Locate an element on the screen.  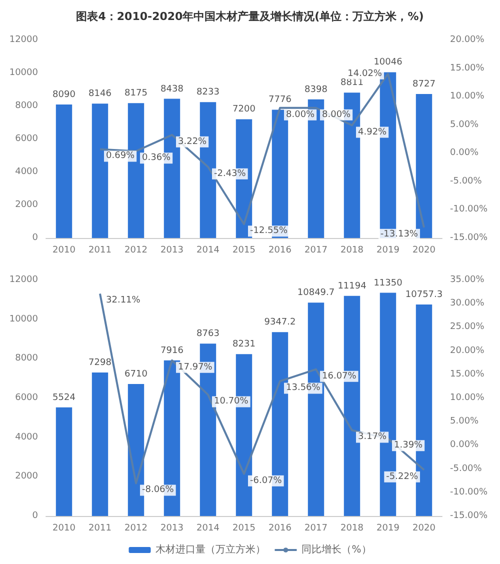
chart-title: 图表4：2010-2020年中国木材产量及增长情况(单位：万立方米，%) is located at coordinates (250, 16).